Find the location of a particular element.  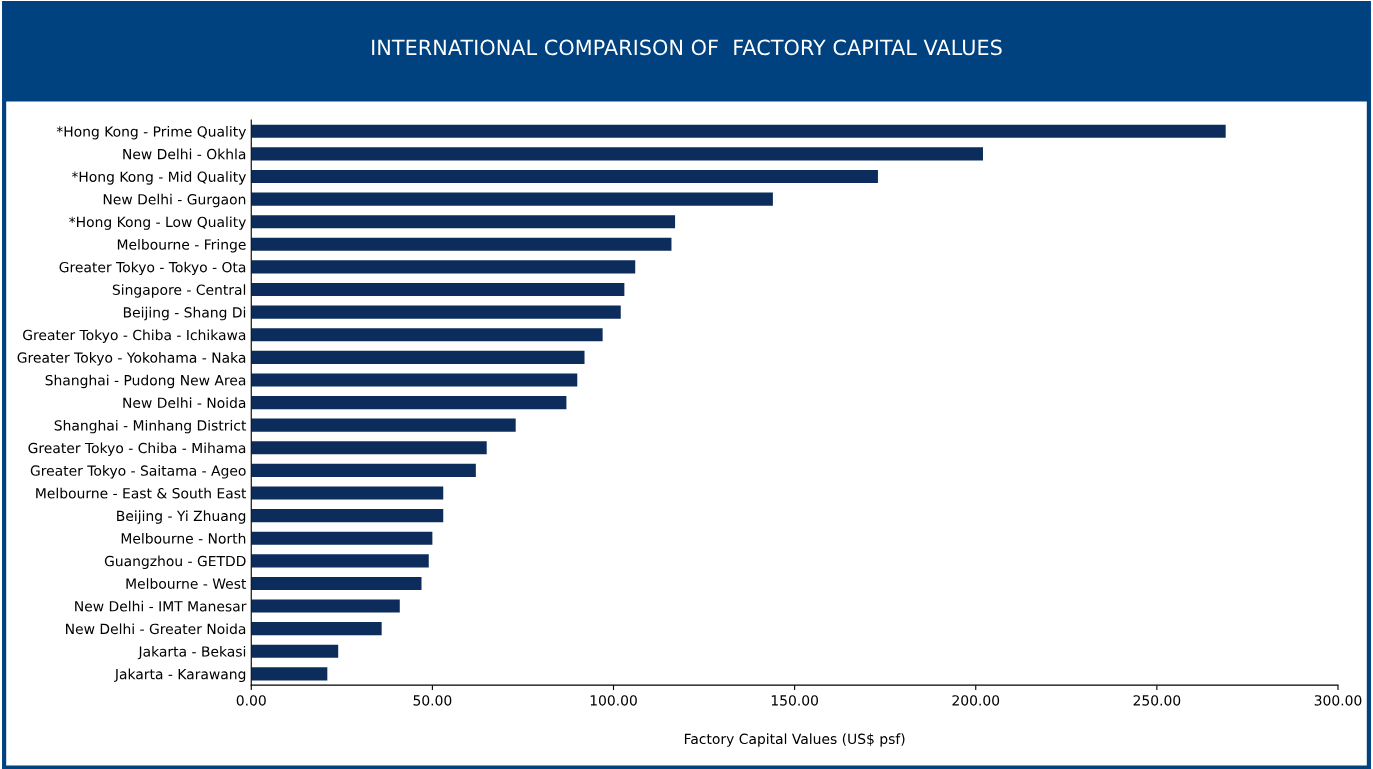

y-tick-label: Melbourne - North is located at coordinates (183, 538).